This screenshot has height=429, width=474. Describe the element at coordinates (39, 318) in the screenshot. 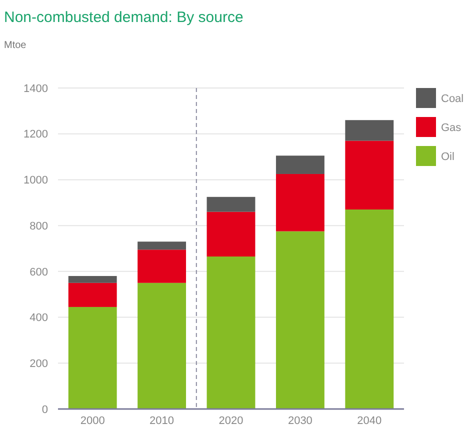

I see `y-tick-label: 400` at that location.